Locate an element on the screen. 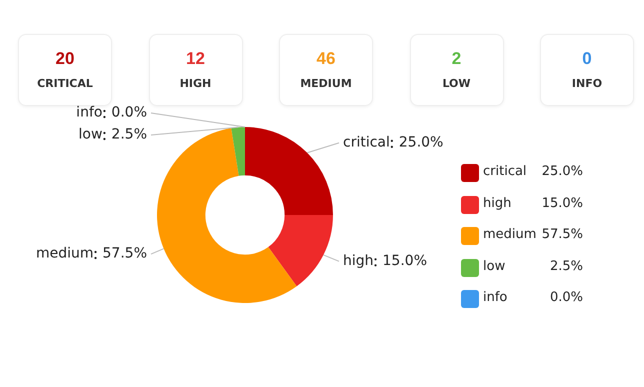 The height and width of the screenshot is (387, 644). slice-label: low is located at coordinates (90, 134).